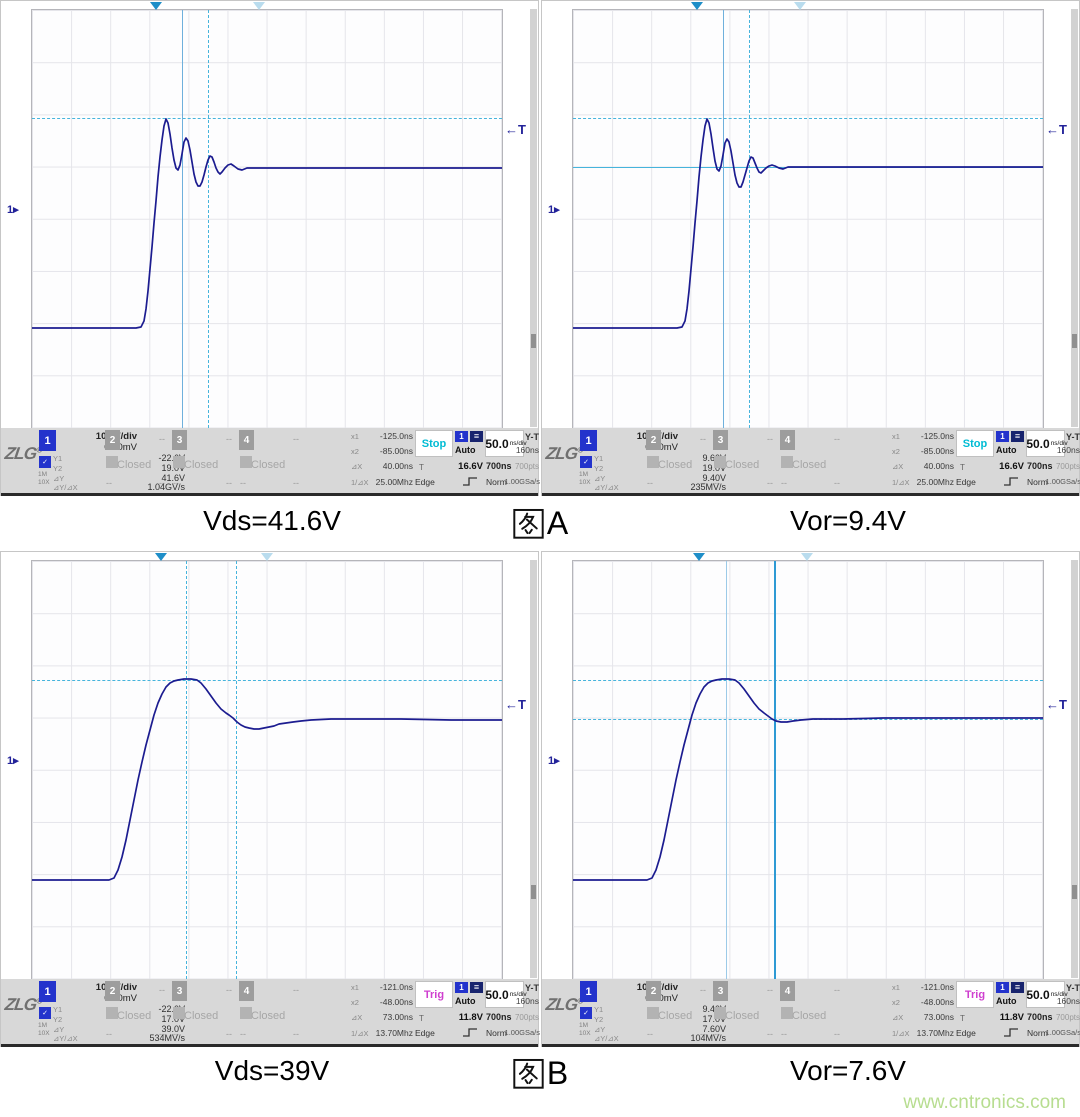  I want to click on window-span: 160ns, so click(527, 450).